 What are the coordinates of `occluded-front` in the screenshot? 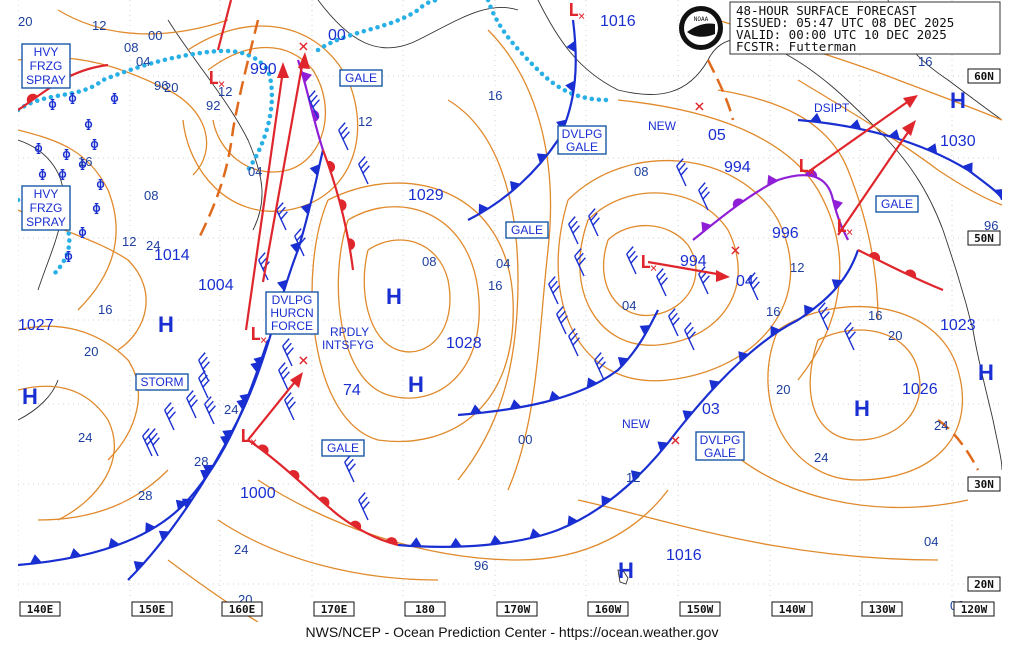 It's located at (770, 207).